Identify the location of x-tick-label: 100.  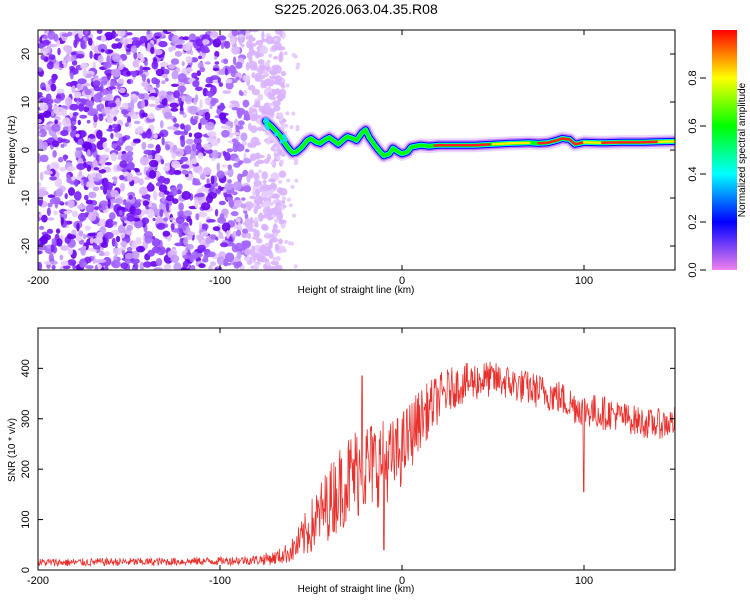
(584, 281).